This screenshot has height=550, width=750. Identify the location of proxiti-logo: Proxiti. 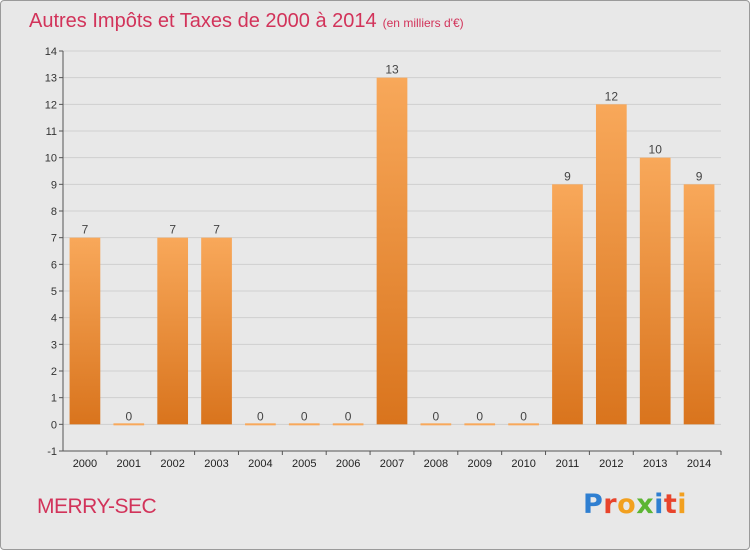
(635, 504).